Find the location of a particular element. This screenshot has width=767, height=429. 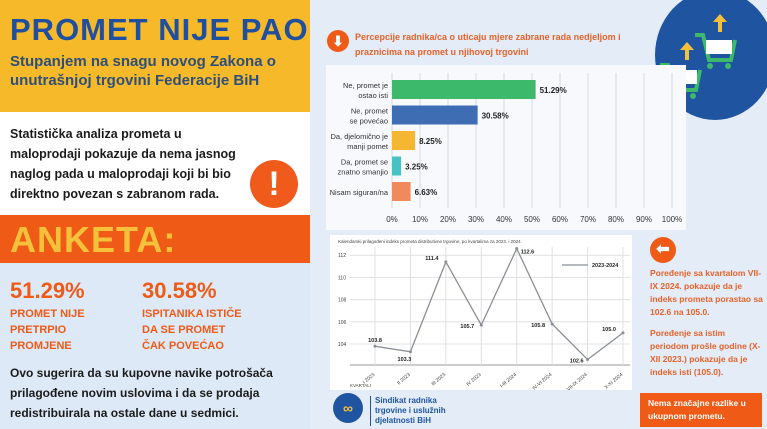

data-label: 105.8 is located at coordinates (538, 326).